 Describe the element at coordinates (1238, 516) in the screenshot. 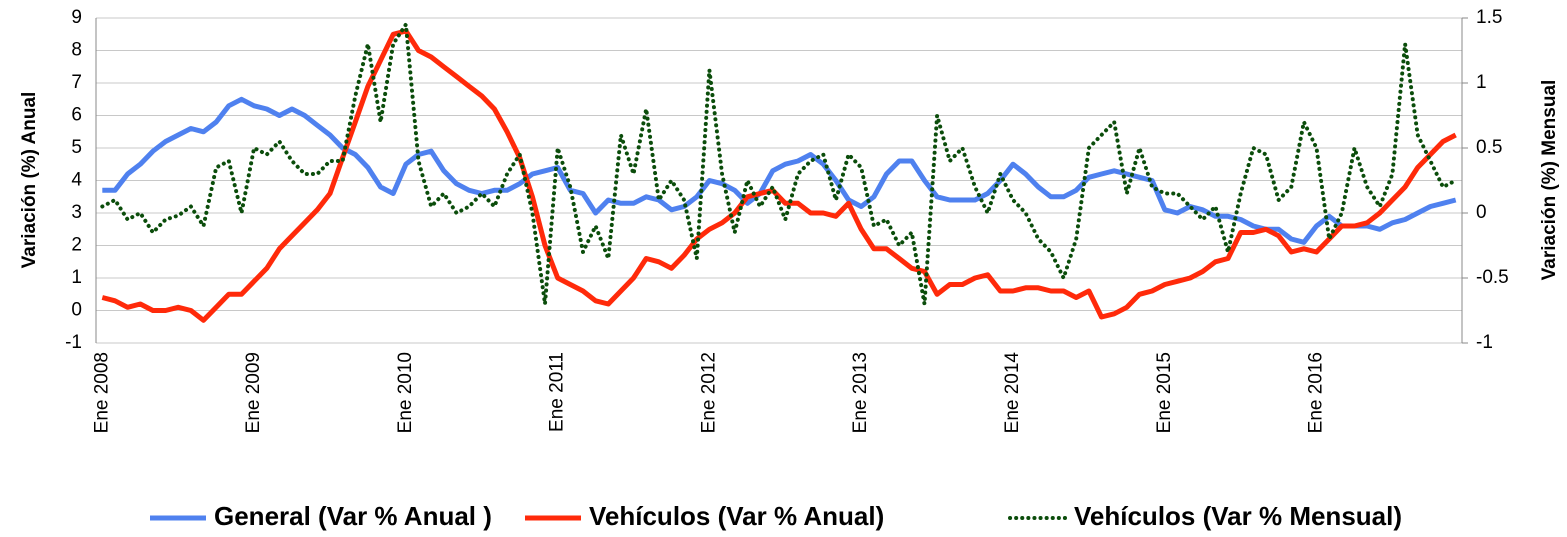

I see `legend-label: Vehículos (Var % Mensual)` at that location.